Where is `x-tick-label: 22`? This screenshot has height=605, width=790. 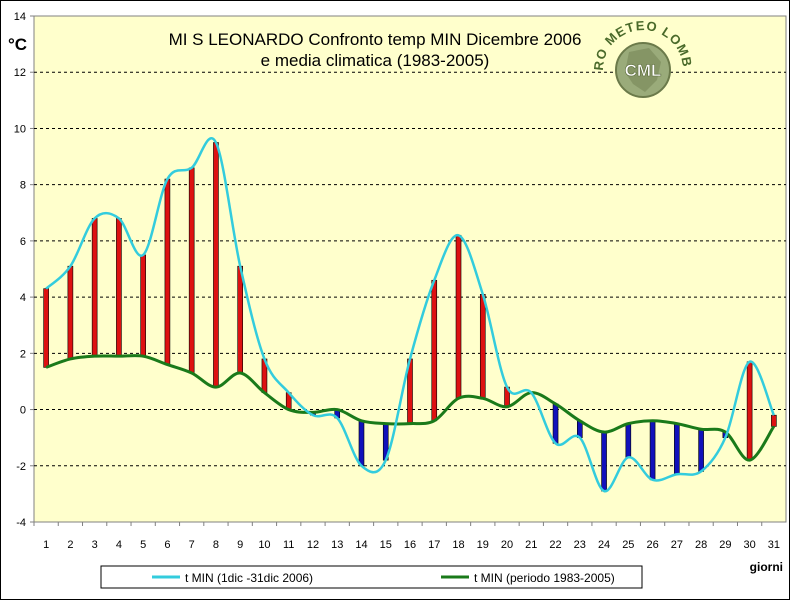
x-tick-label: 22 is located at coordinates (555, 545).